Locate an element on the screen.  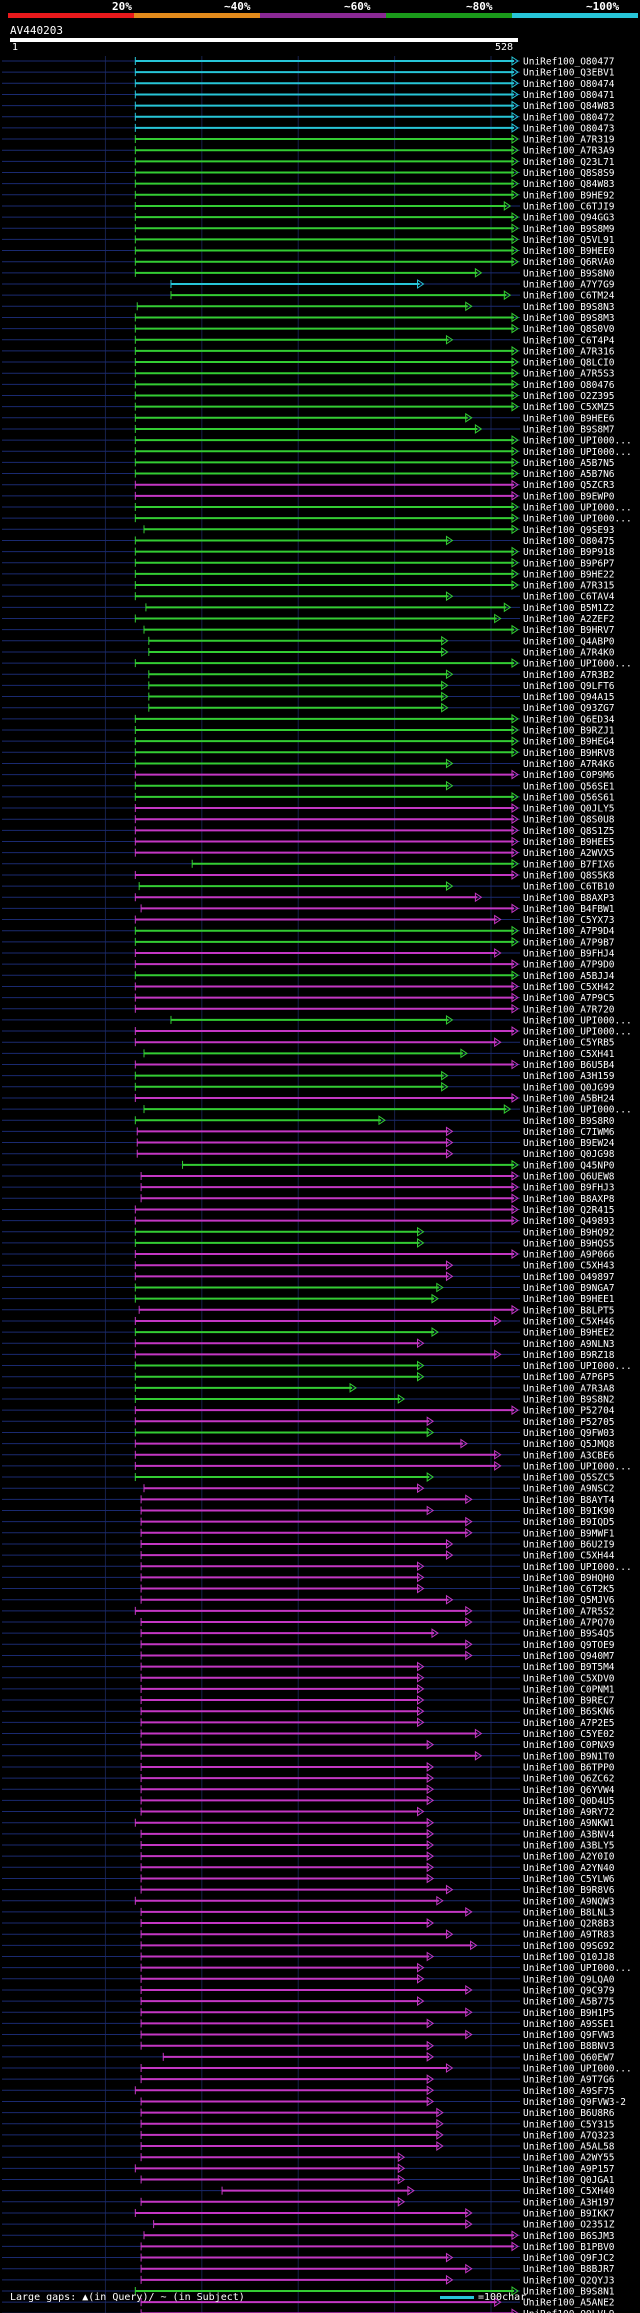
hit-label: UniRef100_Q0LVL9 is located at coordinates (569, 2311).